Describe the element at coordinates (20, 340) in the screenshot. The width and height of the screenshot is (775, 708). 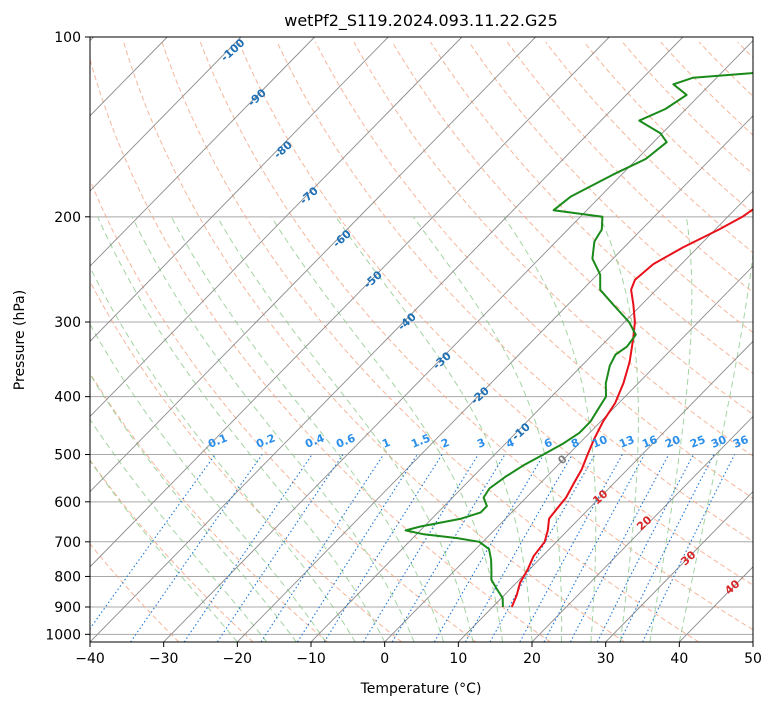
I see `y-axis-label: Pressure (hPa)` at that location.